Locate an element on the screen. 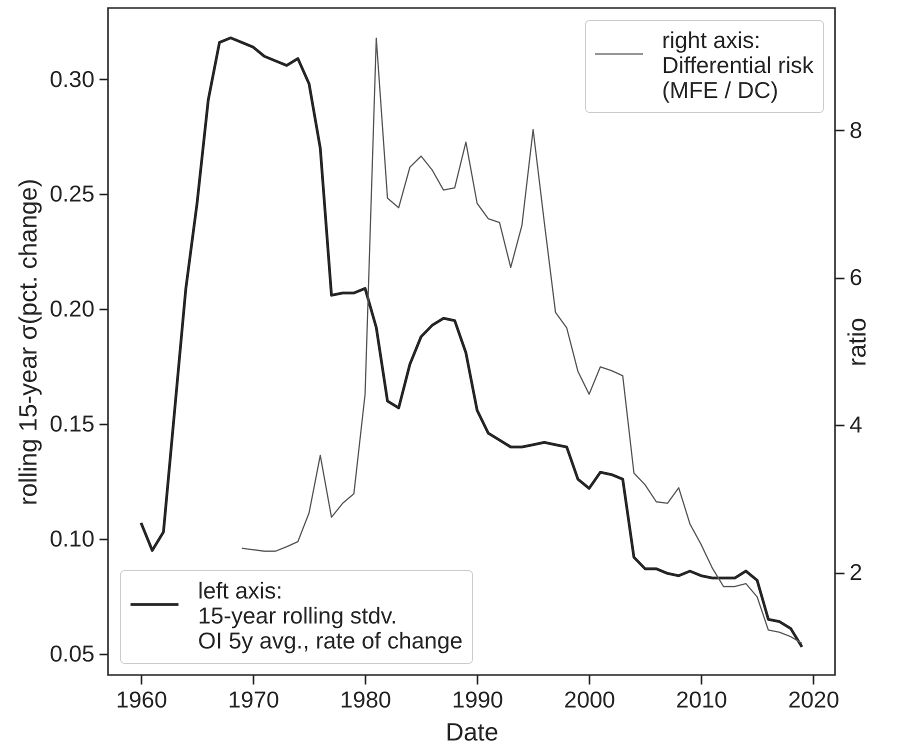  x-tick-label: 2020 is located at coordinates (814, 699).